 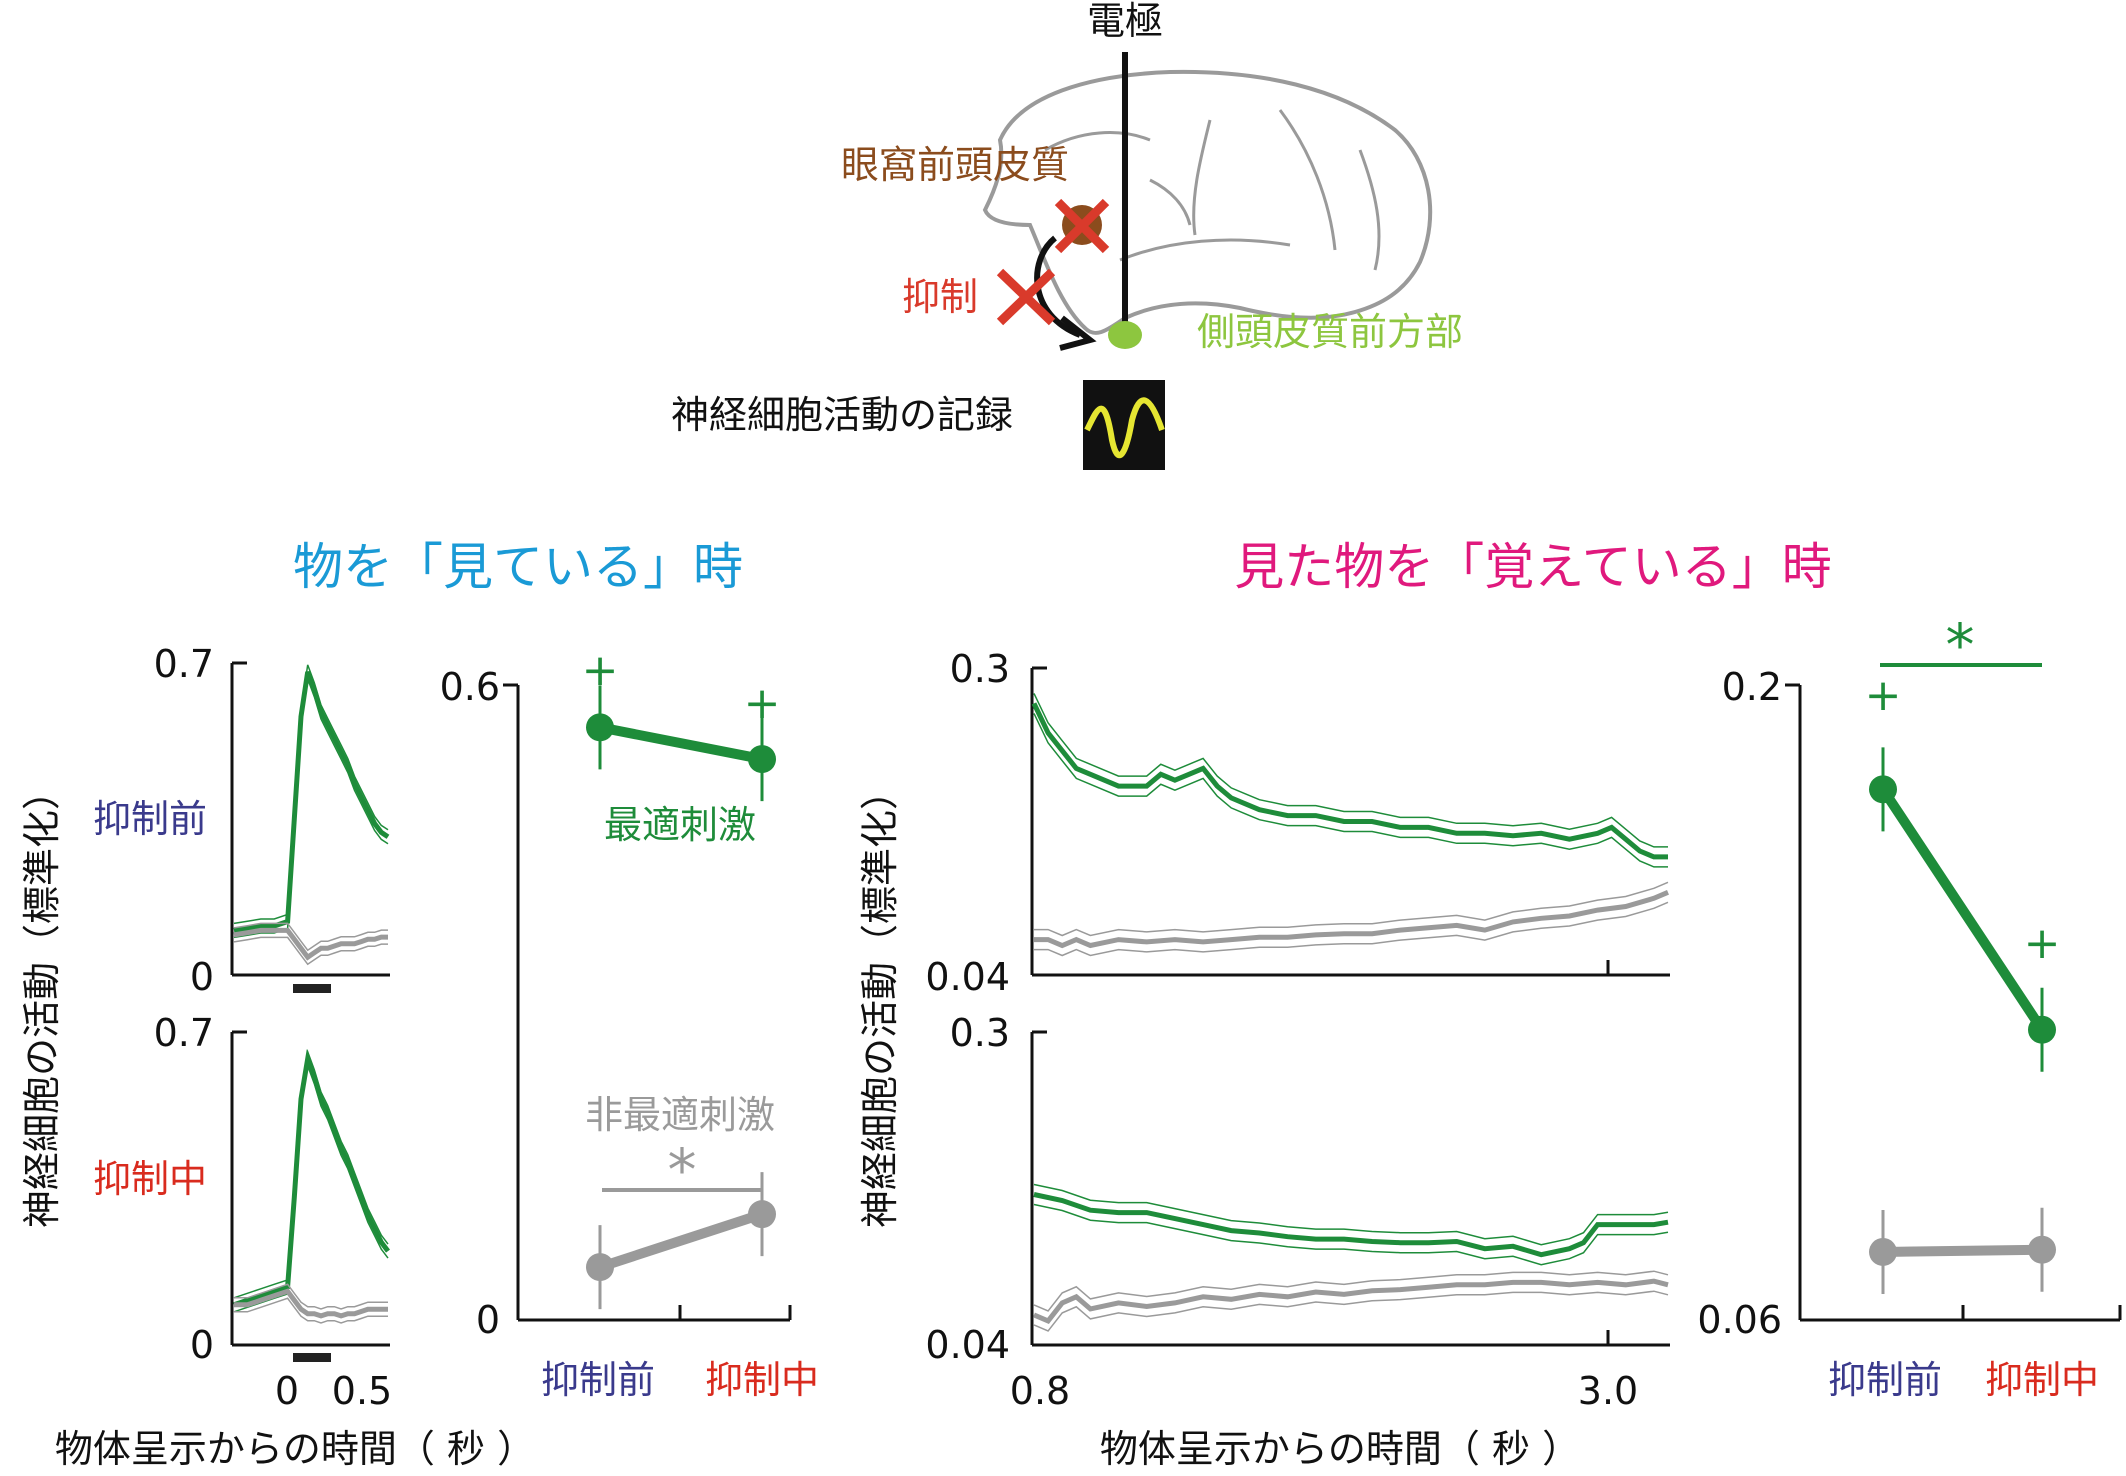 I want to click on series-label-optimal: 最適刺激, so click(x=680, y=825).